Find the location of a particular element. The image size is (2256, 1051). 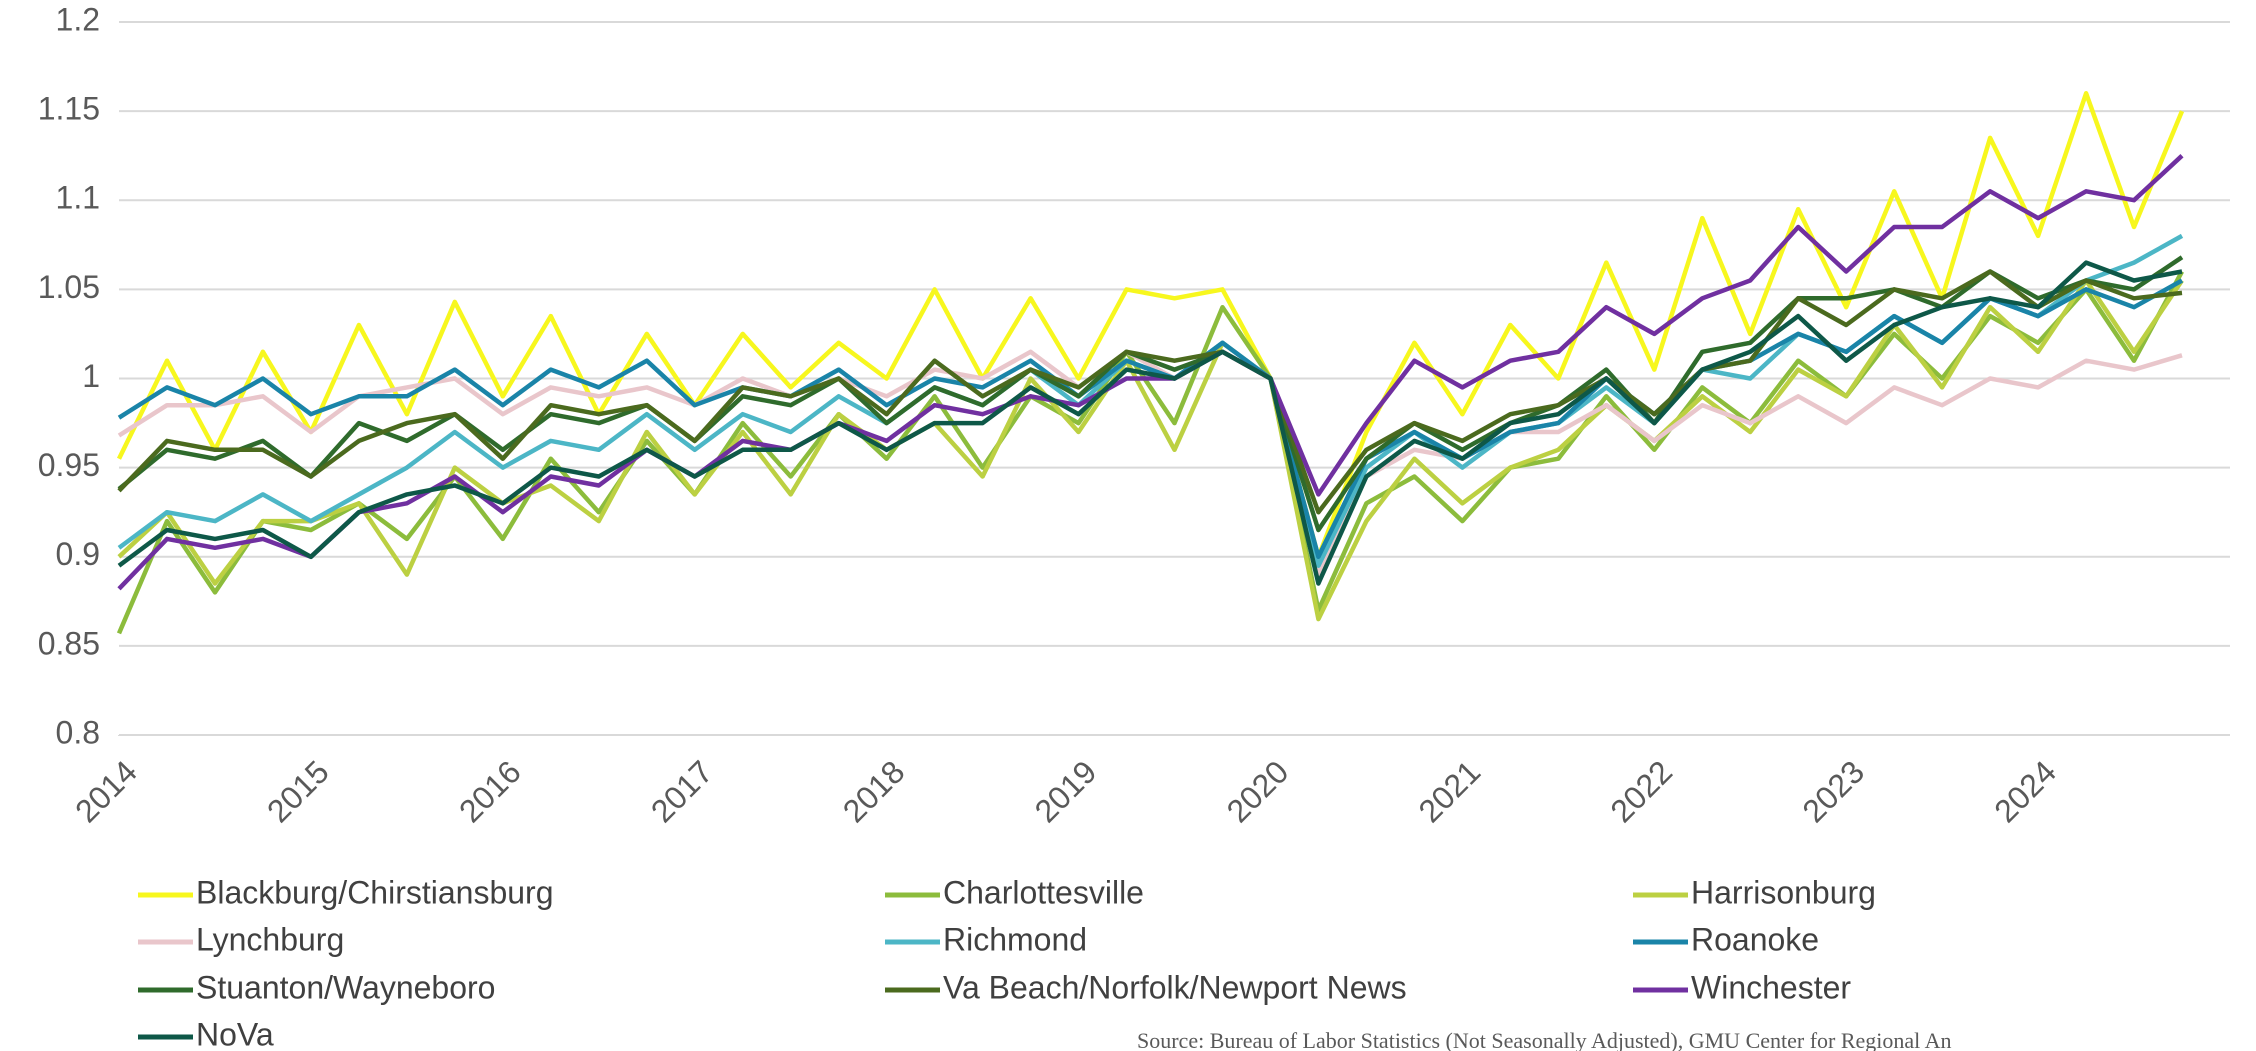

y-tick-label: 1.15 is located at coordinates (69, 109).